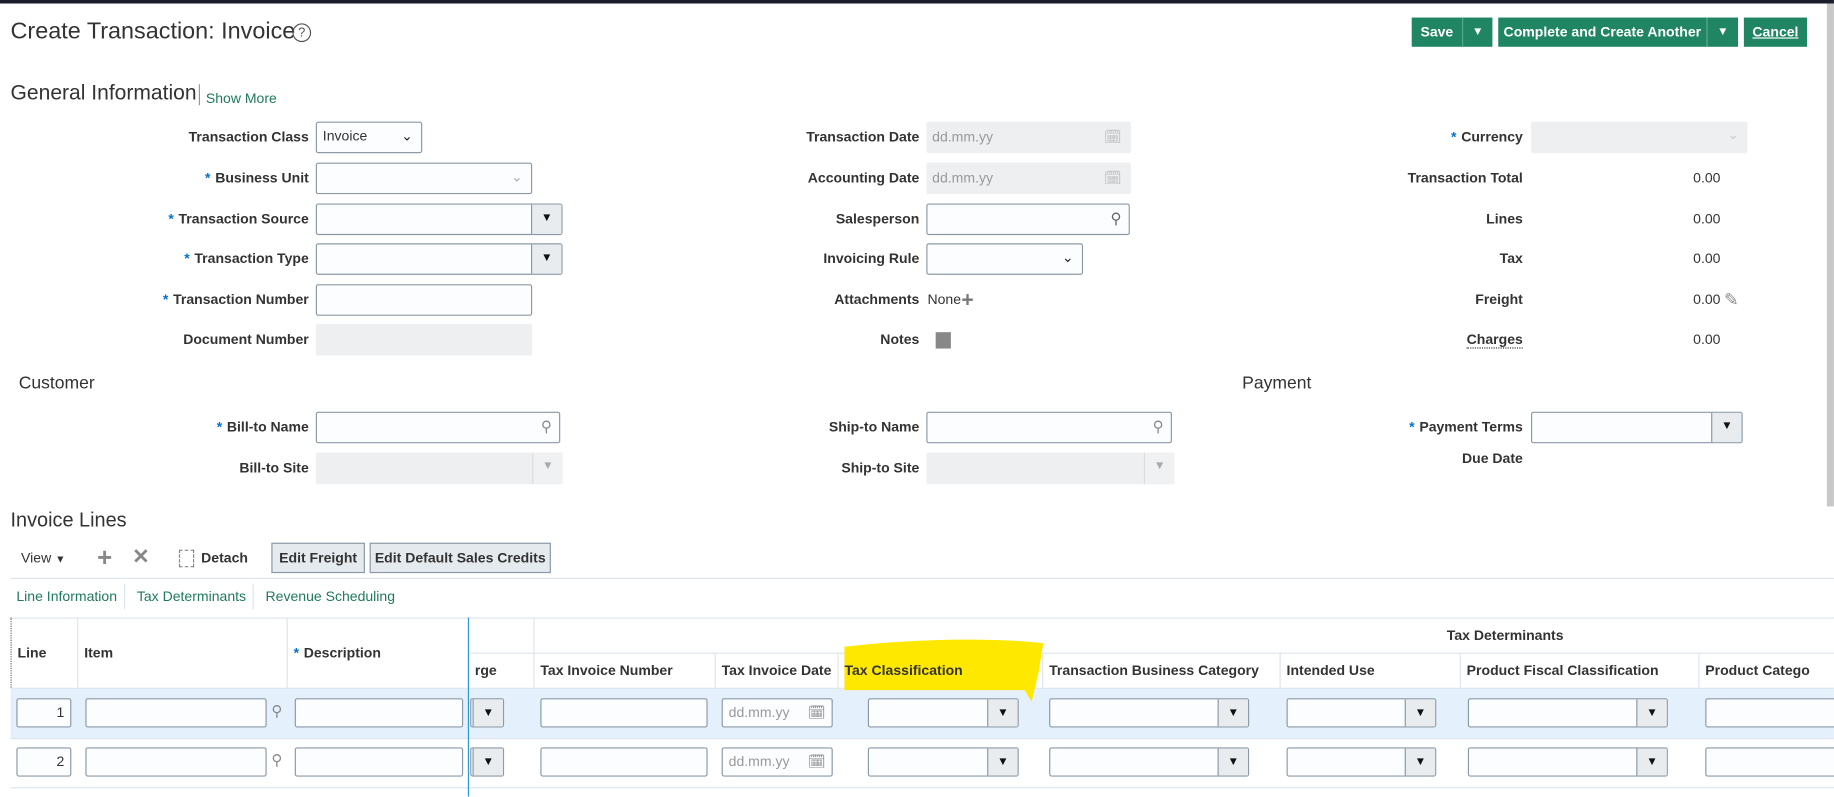  What do you see at coordinates (141, 557) in the screenshot?
I see `delete-row-icon: ✕` at bounding box center [141, 557].